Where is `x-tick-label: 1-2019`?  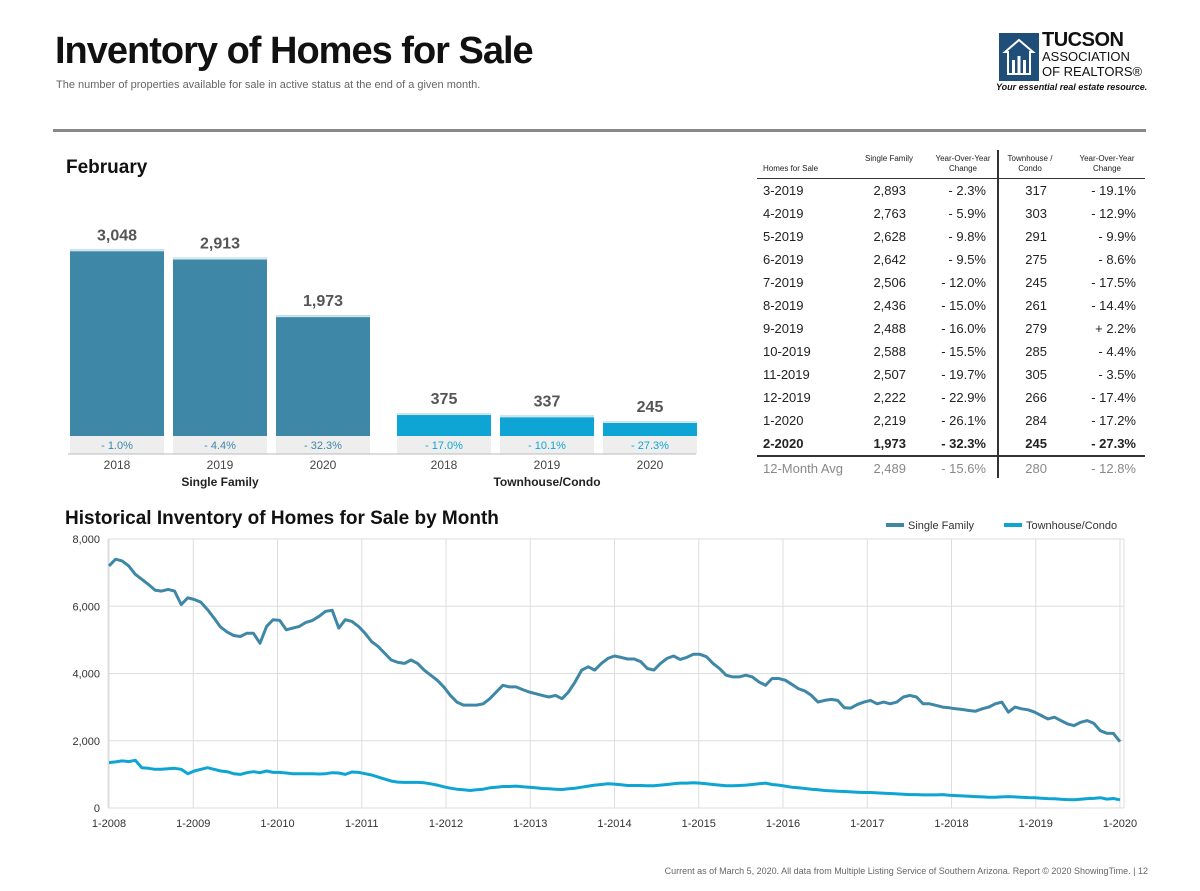 x-tick-label: 1-2019 is located at coordinates (1036, 824).